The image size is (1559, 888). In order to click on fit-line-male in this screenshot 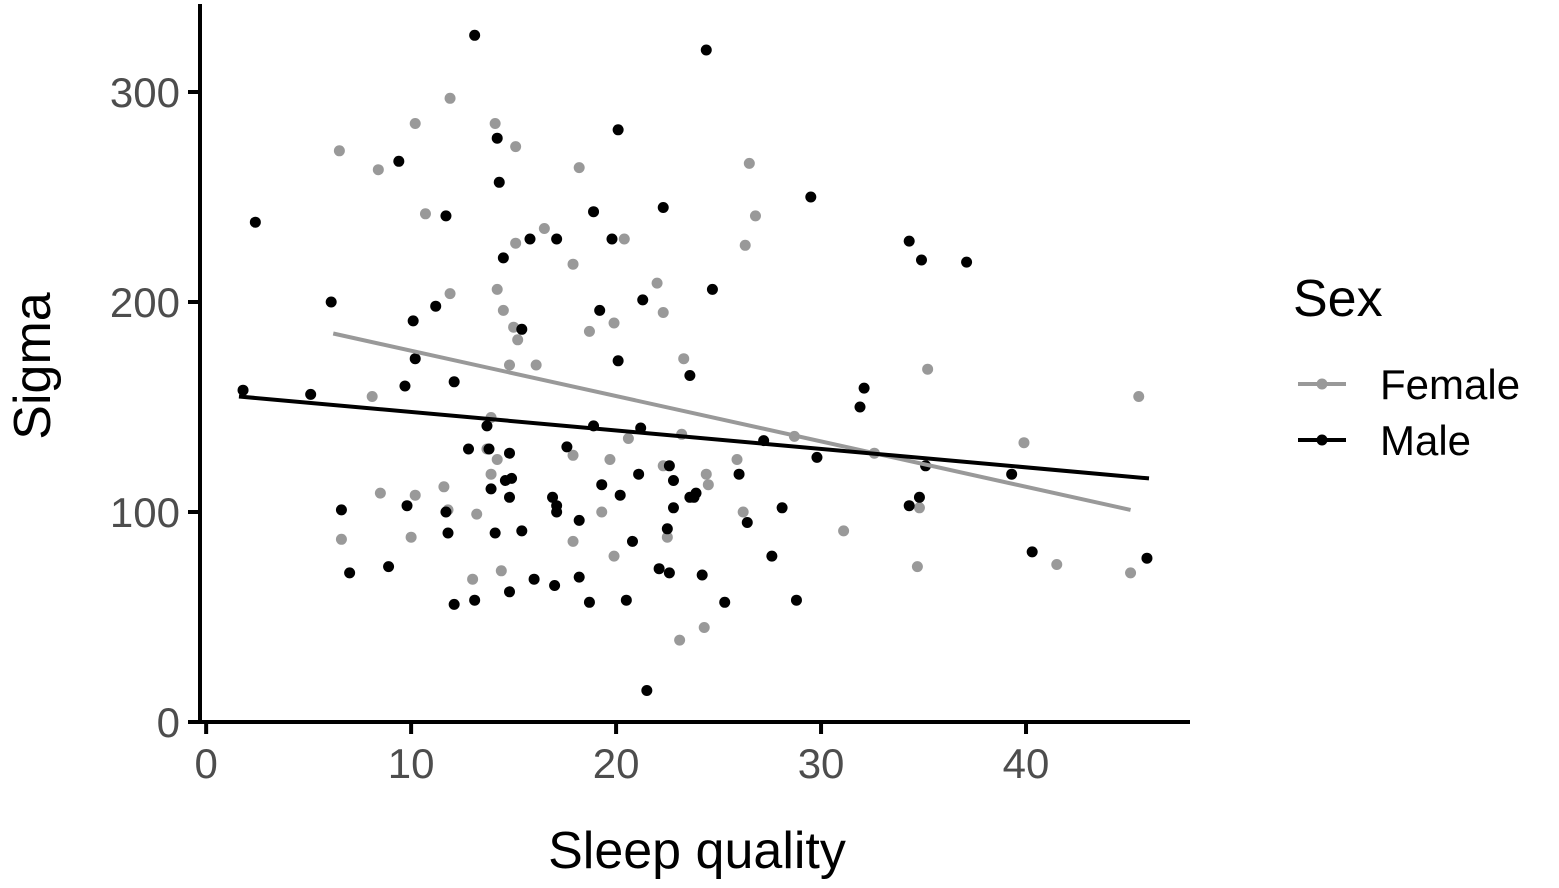, I will do `click(694, 437)`.